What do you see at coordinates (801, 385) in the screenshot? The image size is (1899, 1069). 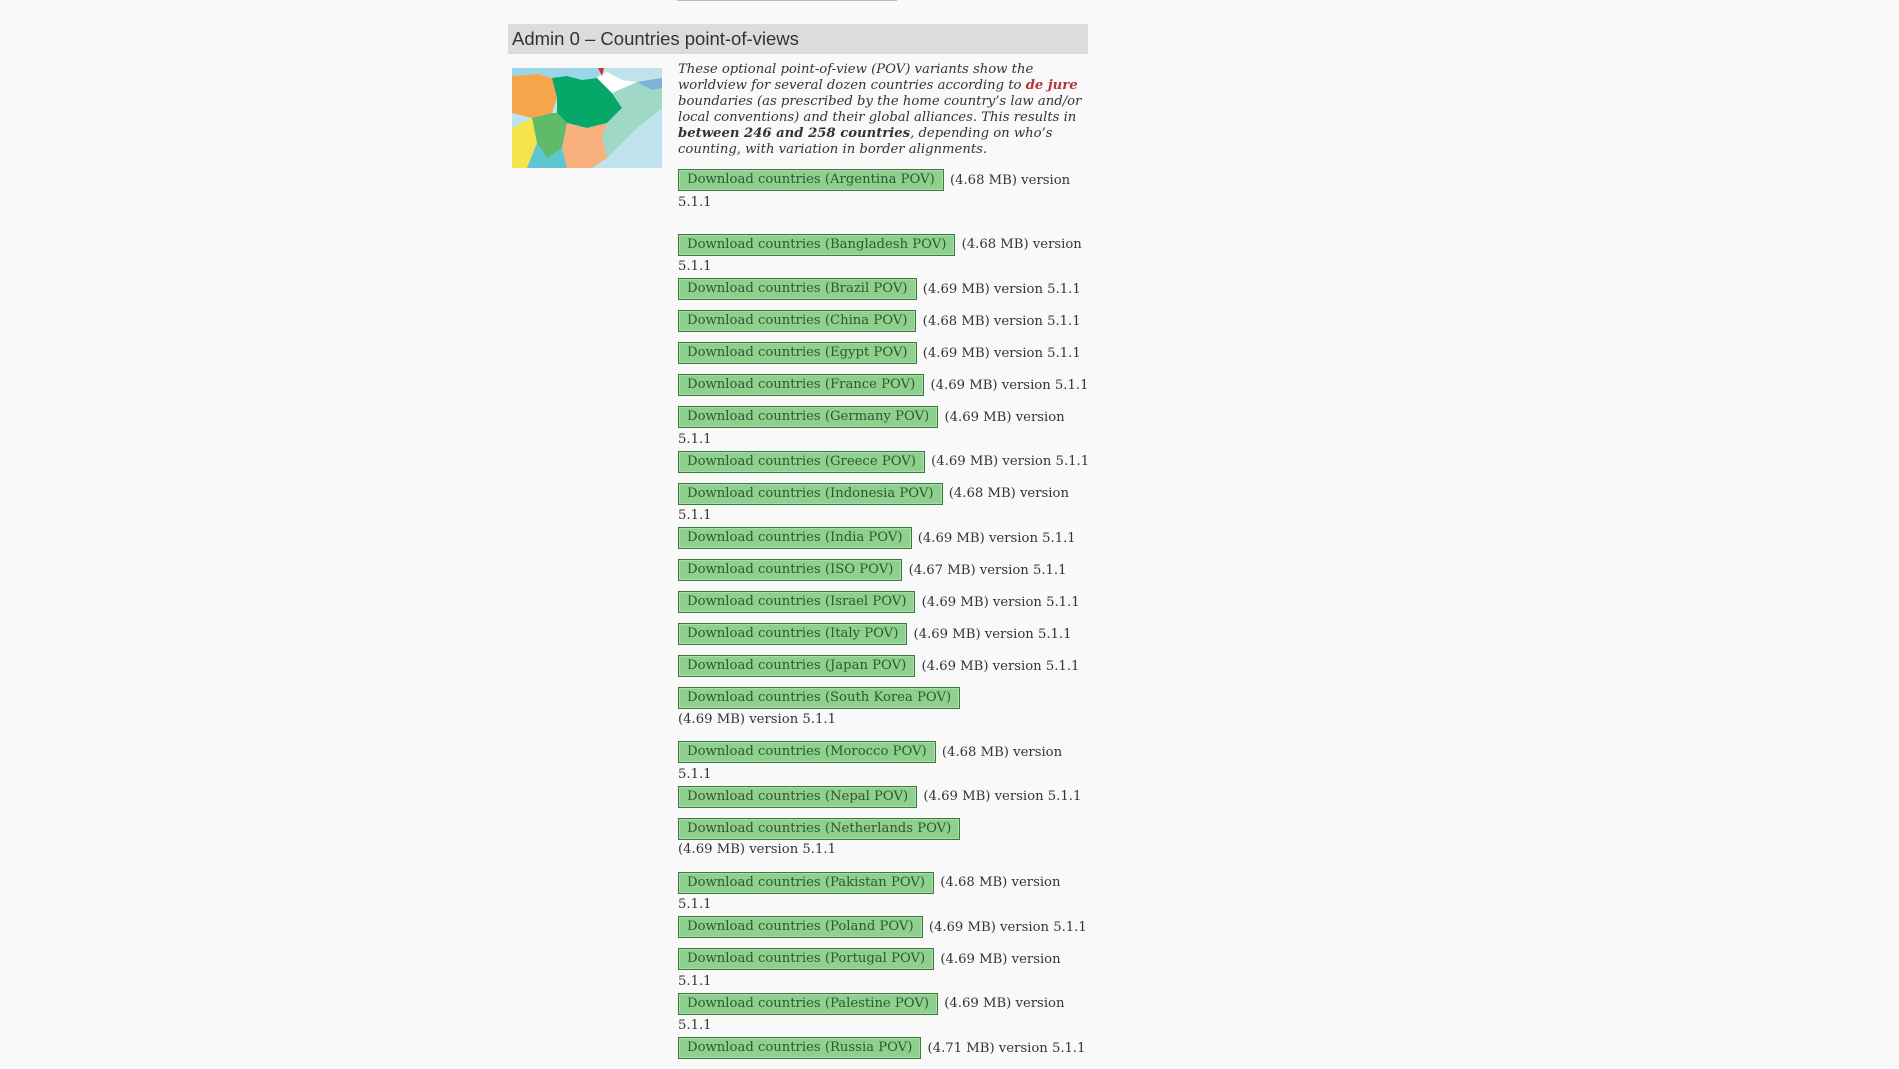 I see `download-button-france: Download countries (France POV)` at bounding box center [801, 385].